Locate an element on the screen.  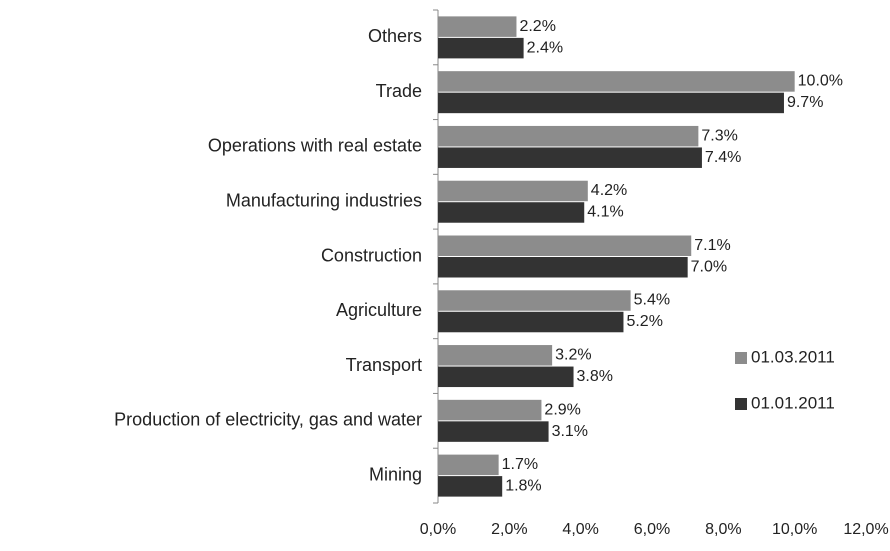
y-tick-label: Mining is located at coordinates (395, 474).